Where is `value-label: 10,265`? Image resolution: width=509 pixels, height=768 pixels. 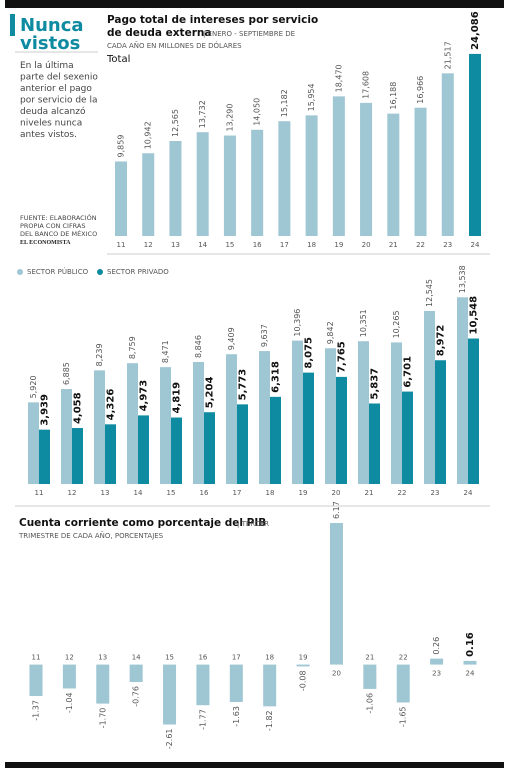
value-label: 10,265 is located at coordinates (396, 324).